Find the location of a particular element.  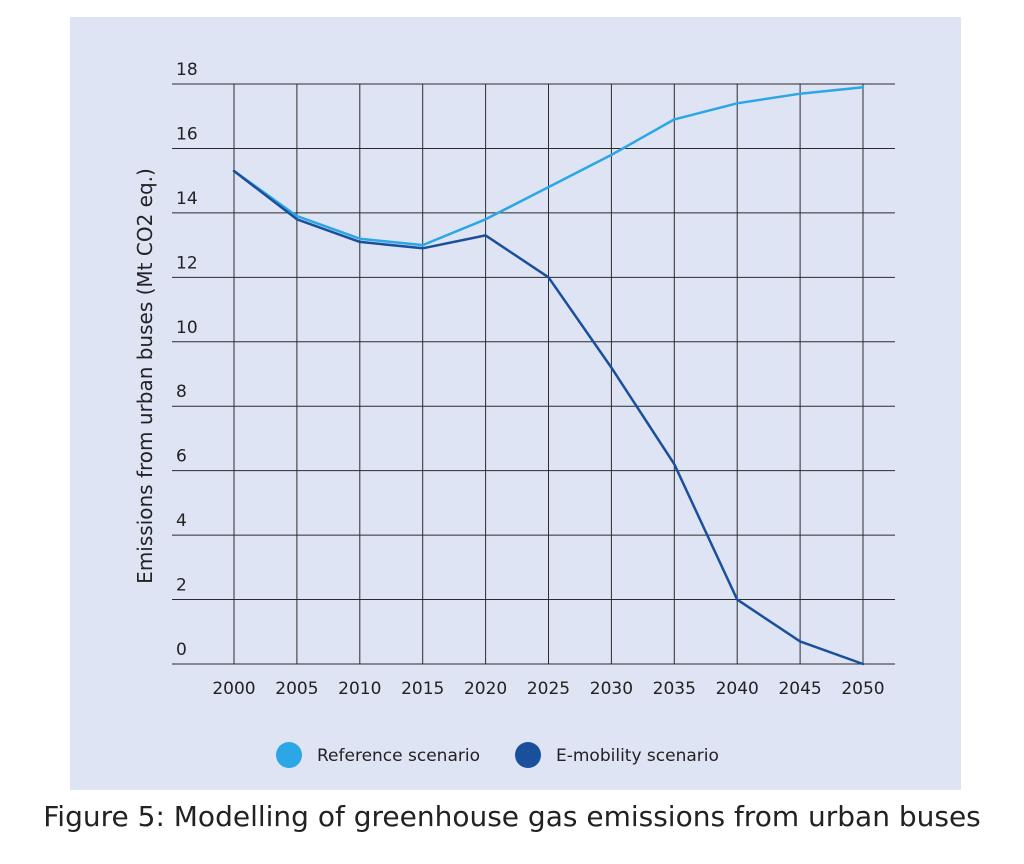

legend-marker-reference is located at coordinates (289, 755).